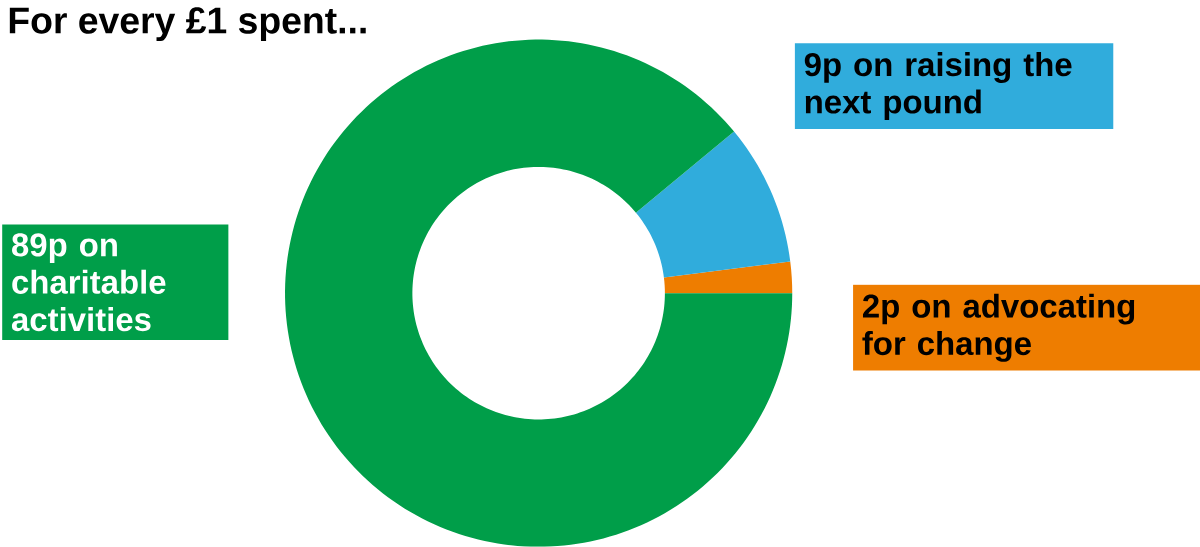 The image size is (1200, 547). Describe the element at coordinates (998, 327) in the screenshot. I see `slice-label: 2p on advocating for change` at that location.